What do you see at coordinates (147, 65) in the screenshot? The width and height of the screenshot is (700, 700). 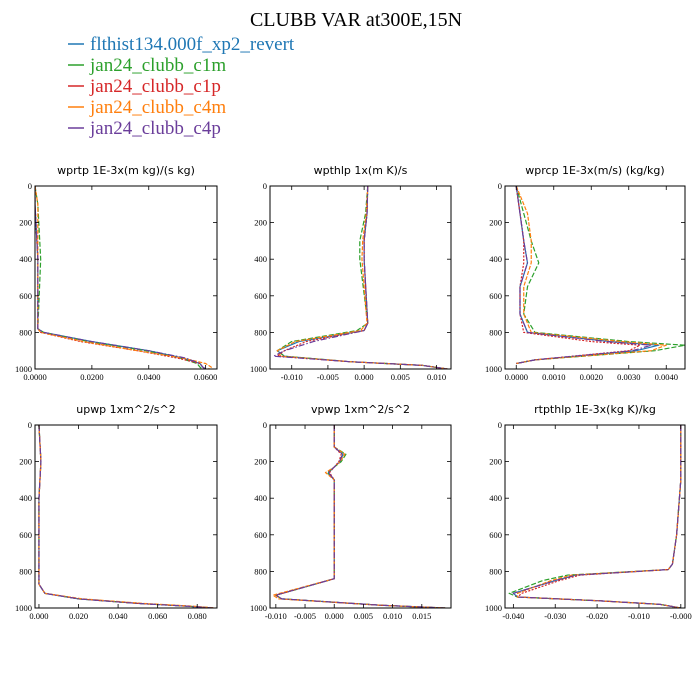 I see `legend-item: jan24_clubb_c1m` at bounding box center [147, 65].